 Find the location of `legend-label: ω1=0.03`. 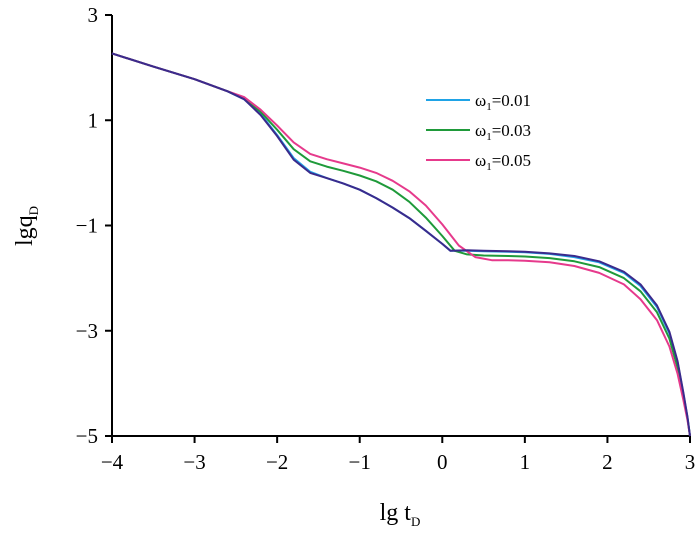

legend-label: ω1=0.03 is located at coordinates (503, 132).